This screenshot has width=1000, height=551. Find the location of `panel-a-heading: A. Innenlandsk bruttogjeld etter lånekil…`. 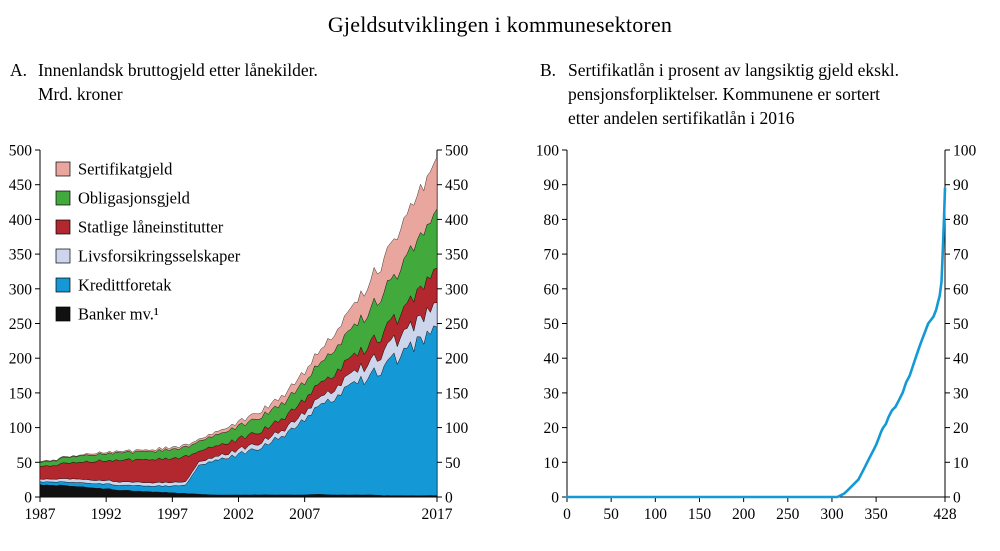

panel-a-heading: A. Innenlandsk bruttogjeld etter lånekil… is located at coordinates (250, 82).